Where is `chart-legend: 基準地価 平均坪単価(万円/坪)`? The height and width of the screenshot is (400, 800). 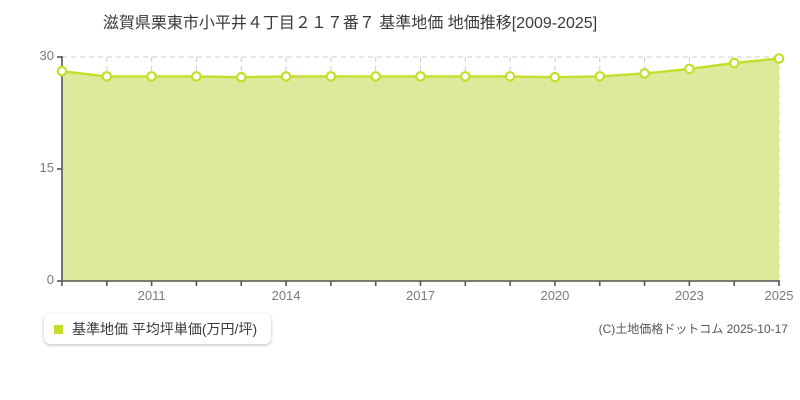 chart-legend: 基準地価 平均坪単価(万円/坪) is located at coordinates (158, 329).